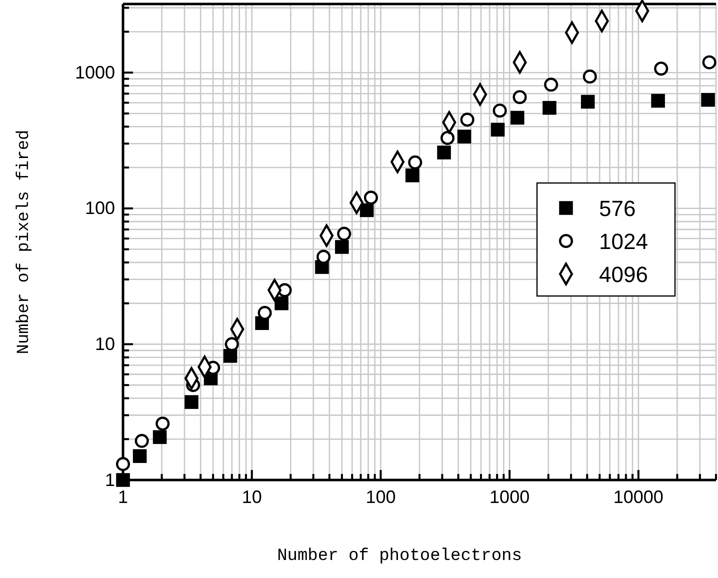 Image resolution: width=718 pixels, height=578 pixels. Describe the element at coordinates (381, 496) in the screenshot. I see `x-tick-label: 100` at that location.